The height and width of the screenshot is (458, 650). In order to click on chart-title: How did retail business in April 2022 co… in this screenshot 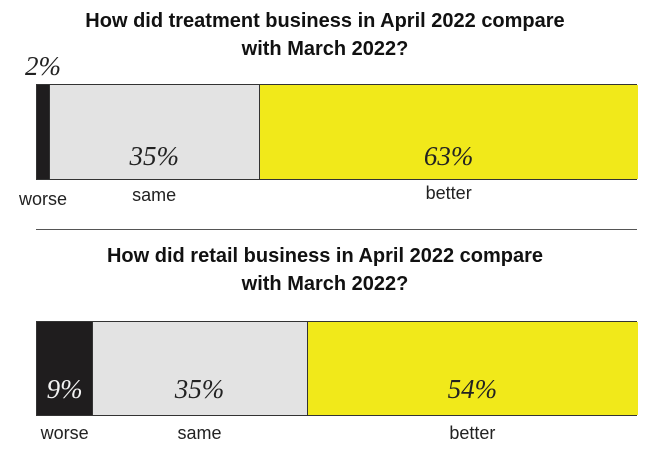, I will do `click(325, 270)`.